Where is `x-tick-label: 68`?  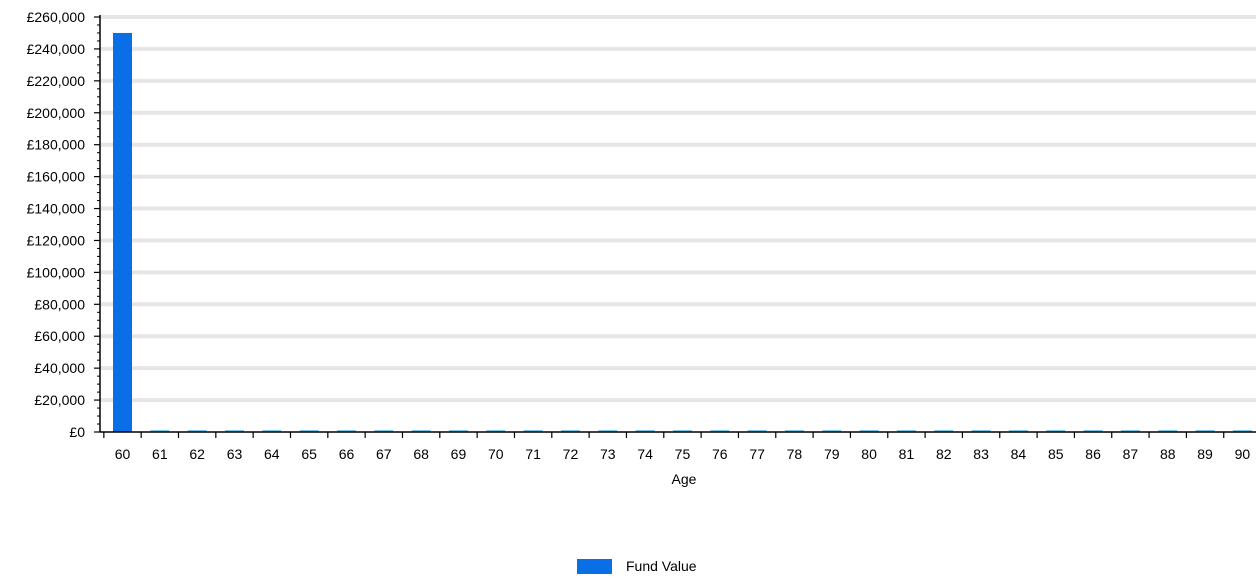
x-tick-label: 68 is located at coordinates (421, 454).